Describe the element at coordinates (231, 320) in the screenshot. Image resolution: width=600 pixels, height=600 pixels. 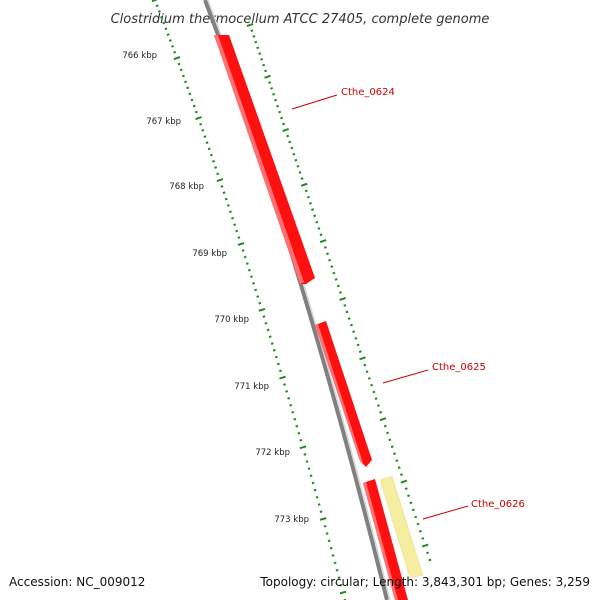
I see `tick-label-770: 770 kbp` at that location.